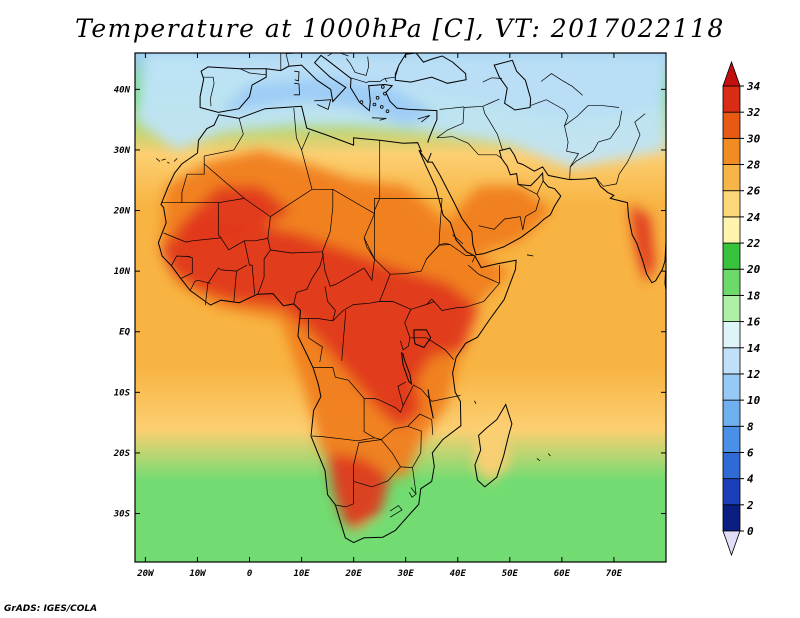 The image size is (800, 618). I want to click on lon-tick-label: 70E, so click(614, 574).